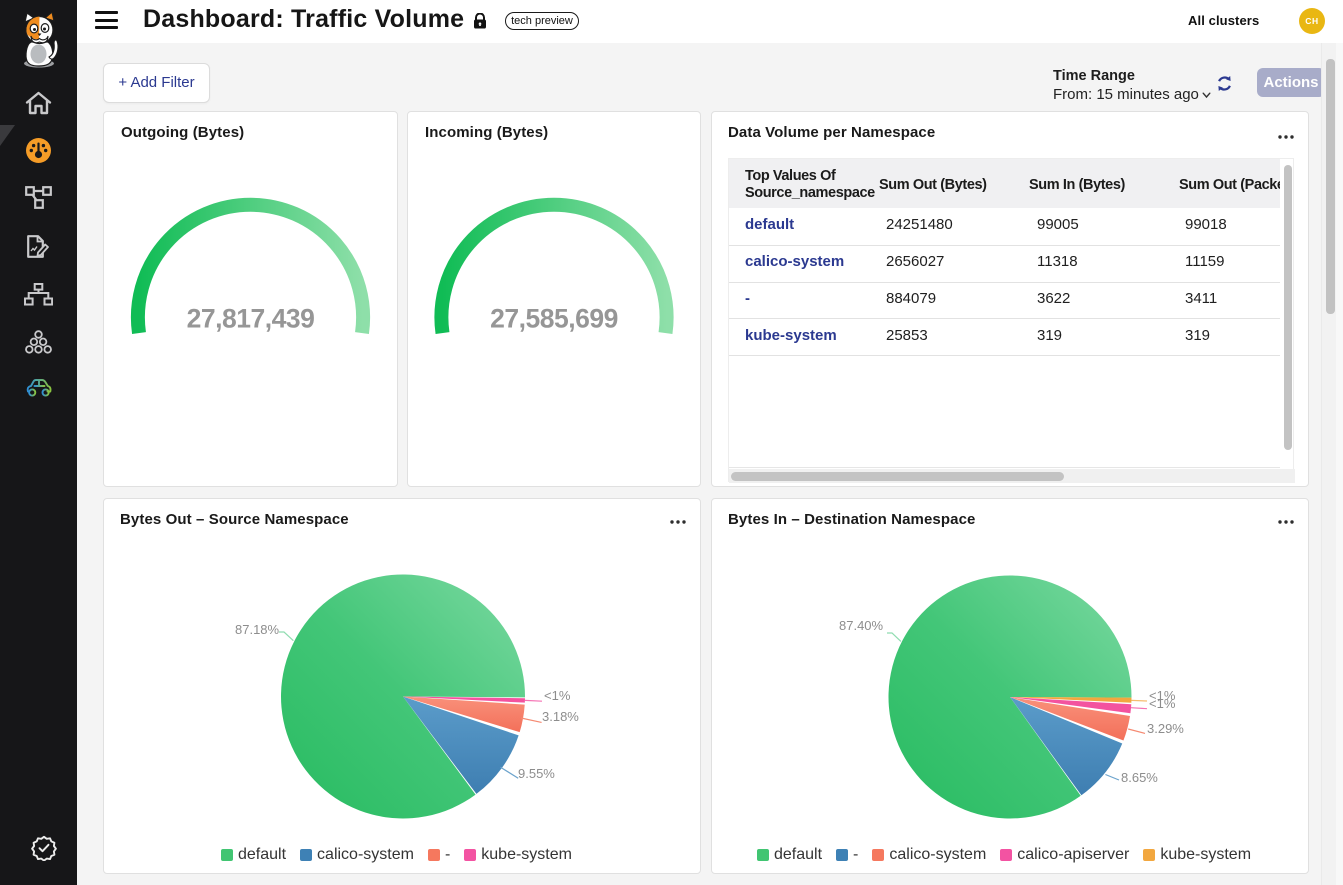 The image size is (1343, 885). I want to click on svg-text: 27,585,699, so click(554, 319).